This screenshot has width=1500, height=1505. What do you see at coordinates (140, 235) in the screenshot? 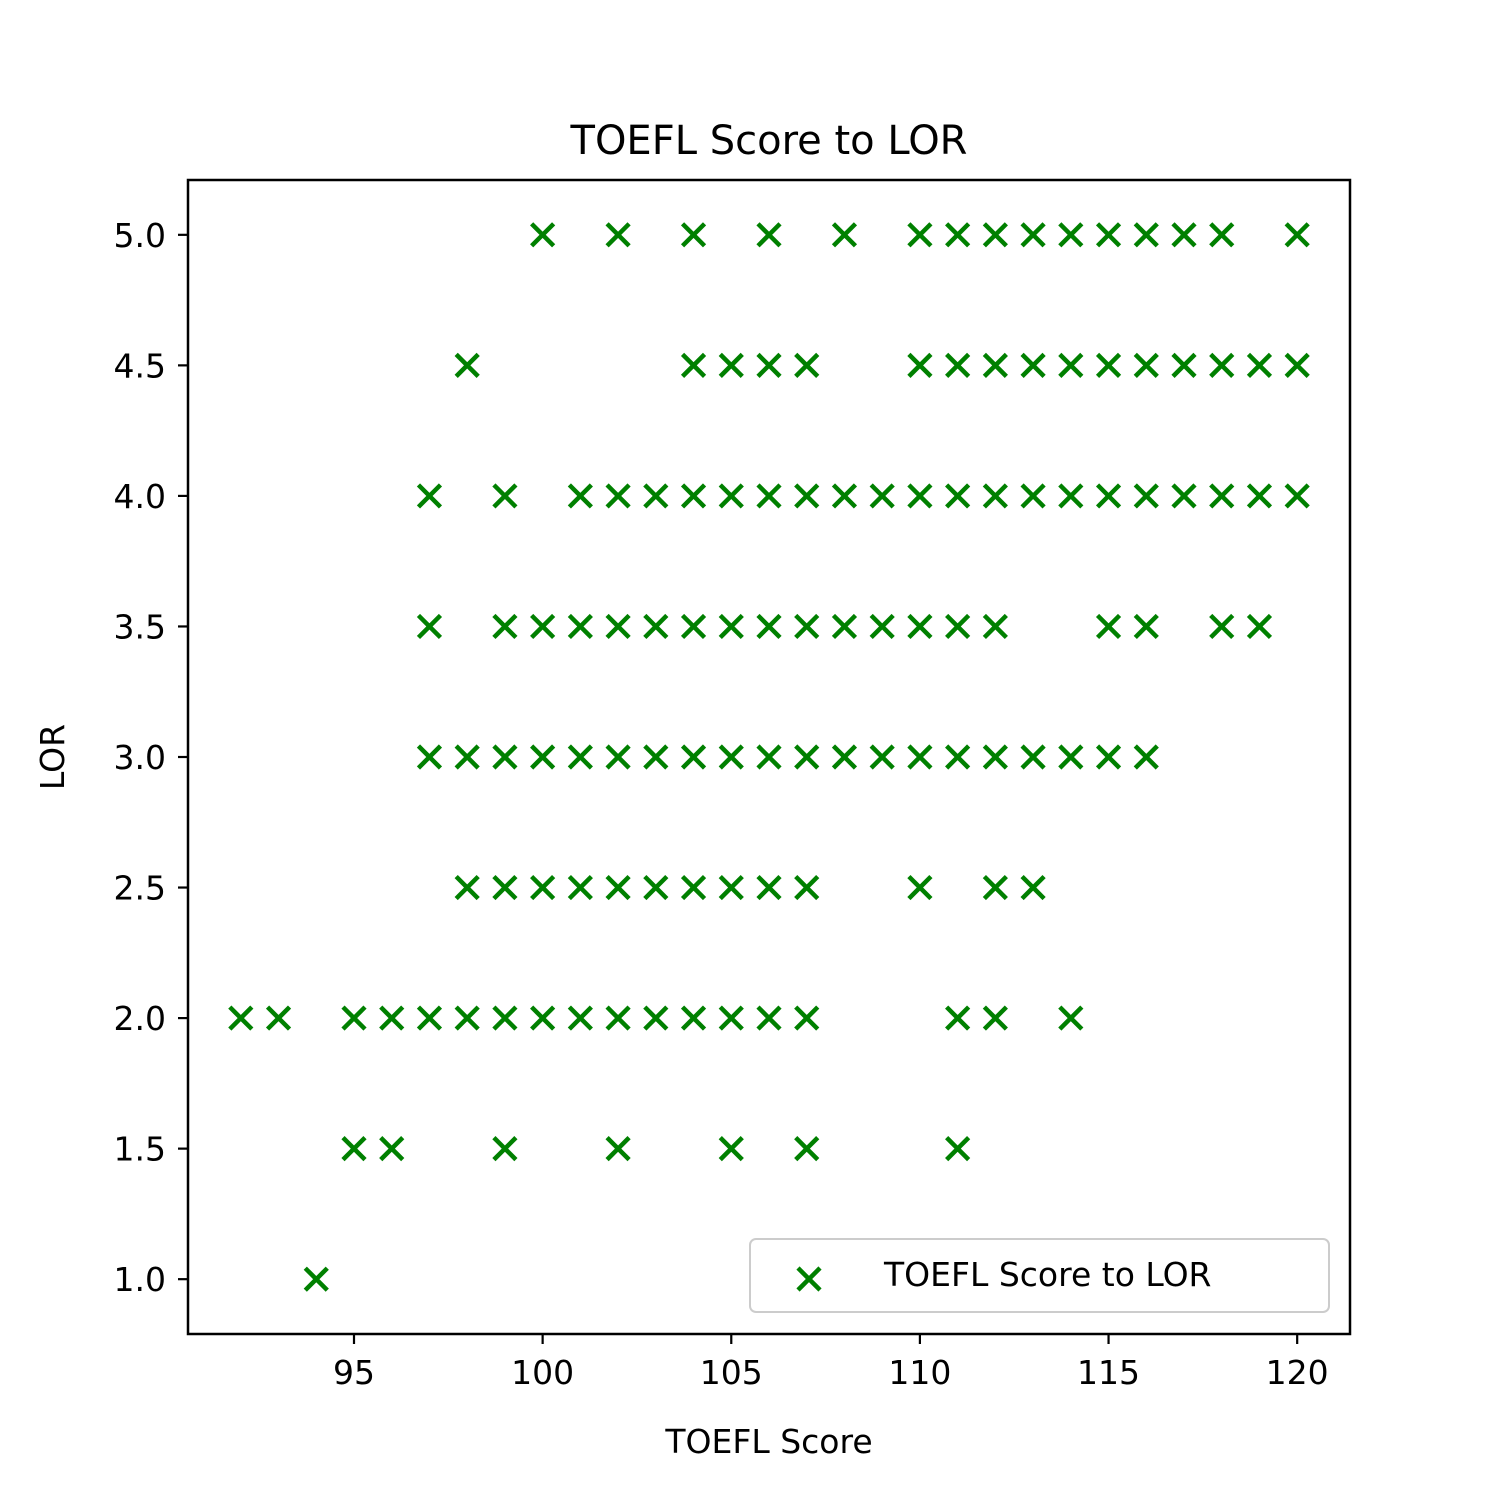
I see `y-tick-label: 5.0` at bounding box center [140, 235].